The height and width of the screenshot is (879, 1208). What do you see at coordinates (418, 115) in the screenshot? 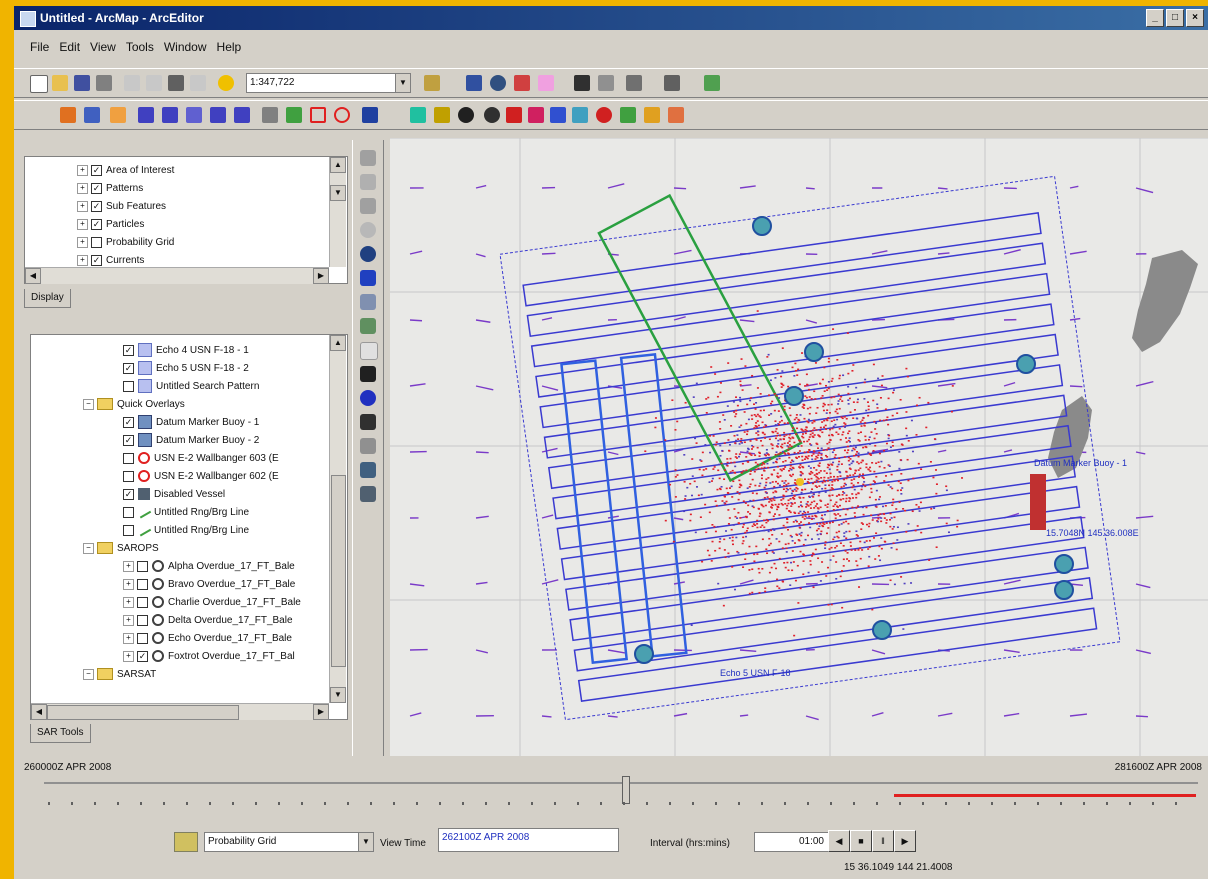
I see `drift-icon` at bounding box center [418, 115].